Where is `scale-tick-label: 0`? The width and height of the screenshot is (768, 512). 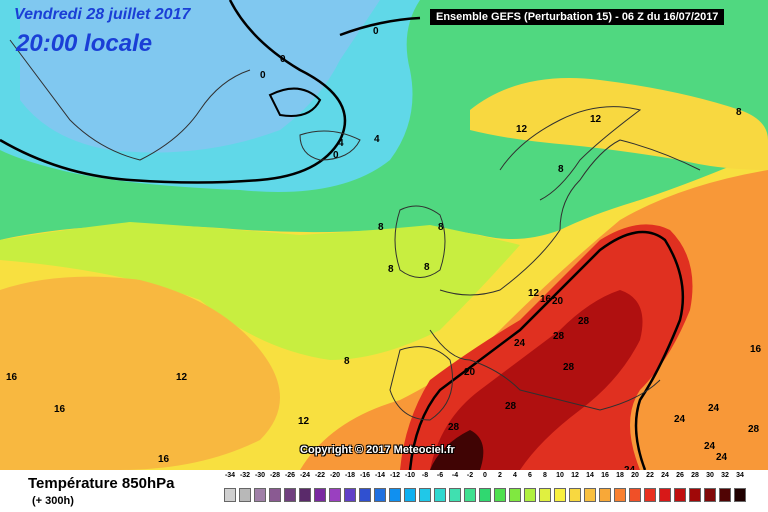 scale-tick-label: 0 is located at coordinates (485, 475).